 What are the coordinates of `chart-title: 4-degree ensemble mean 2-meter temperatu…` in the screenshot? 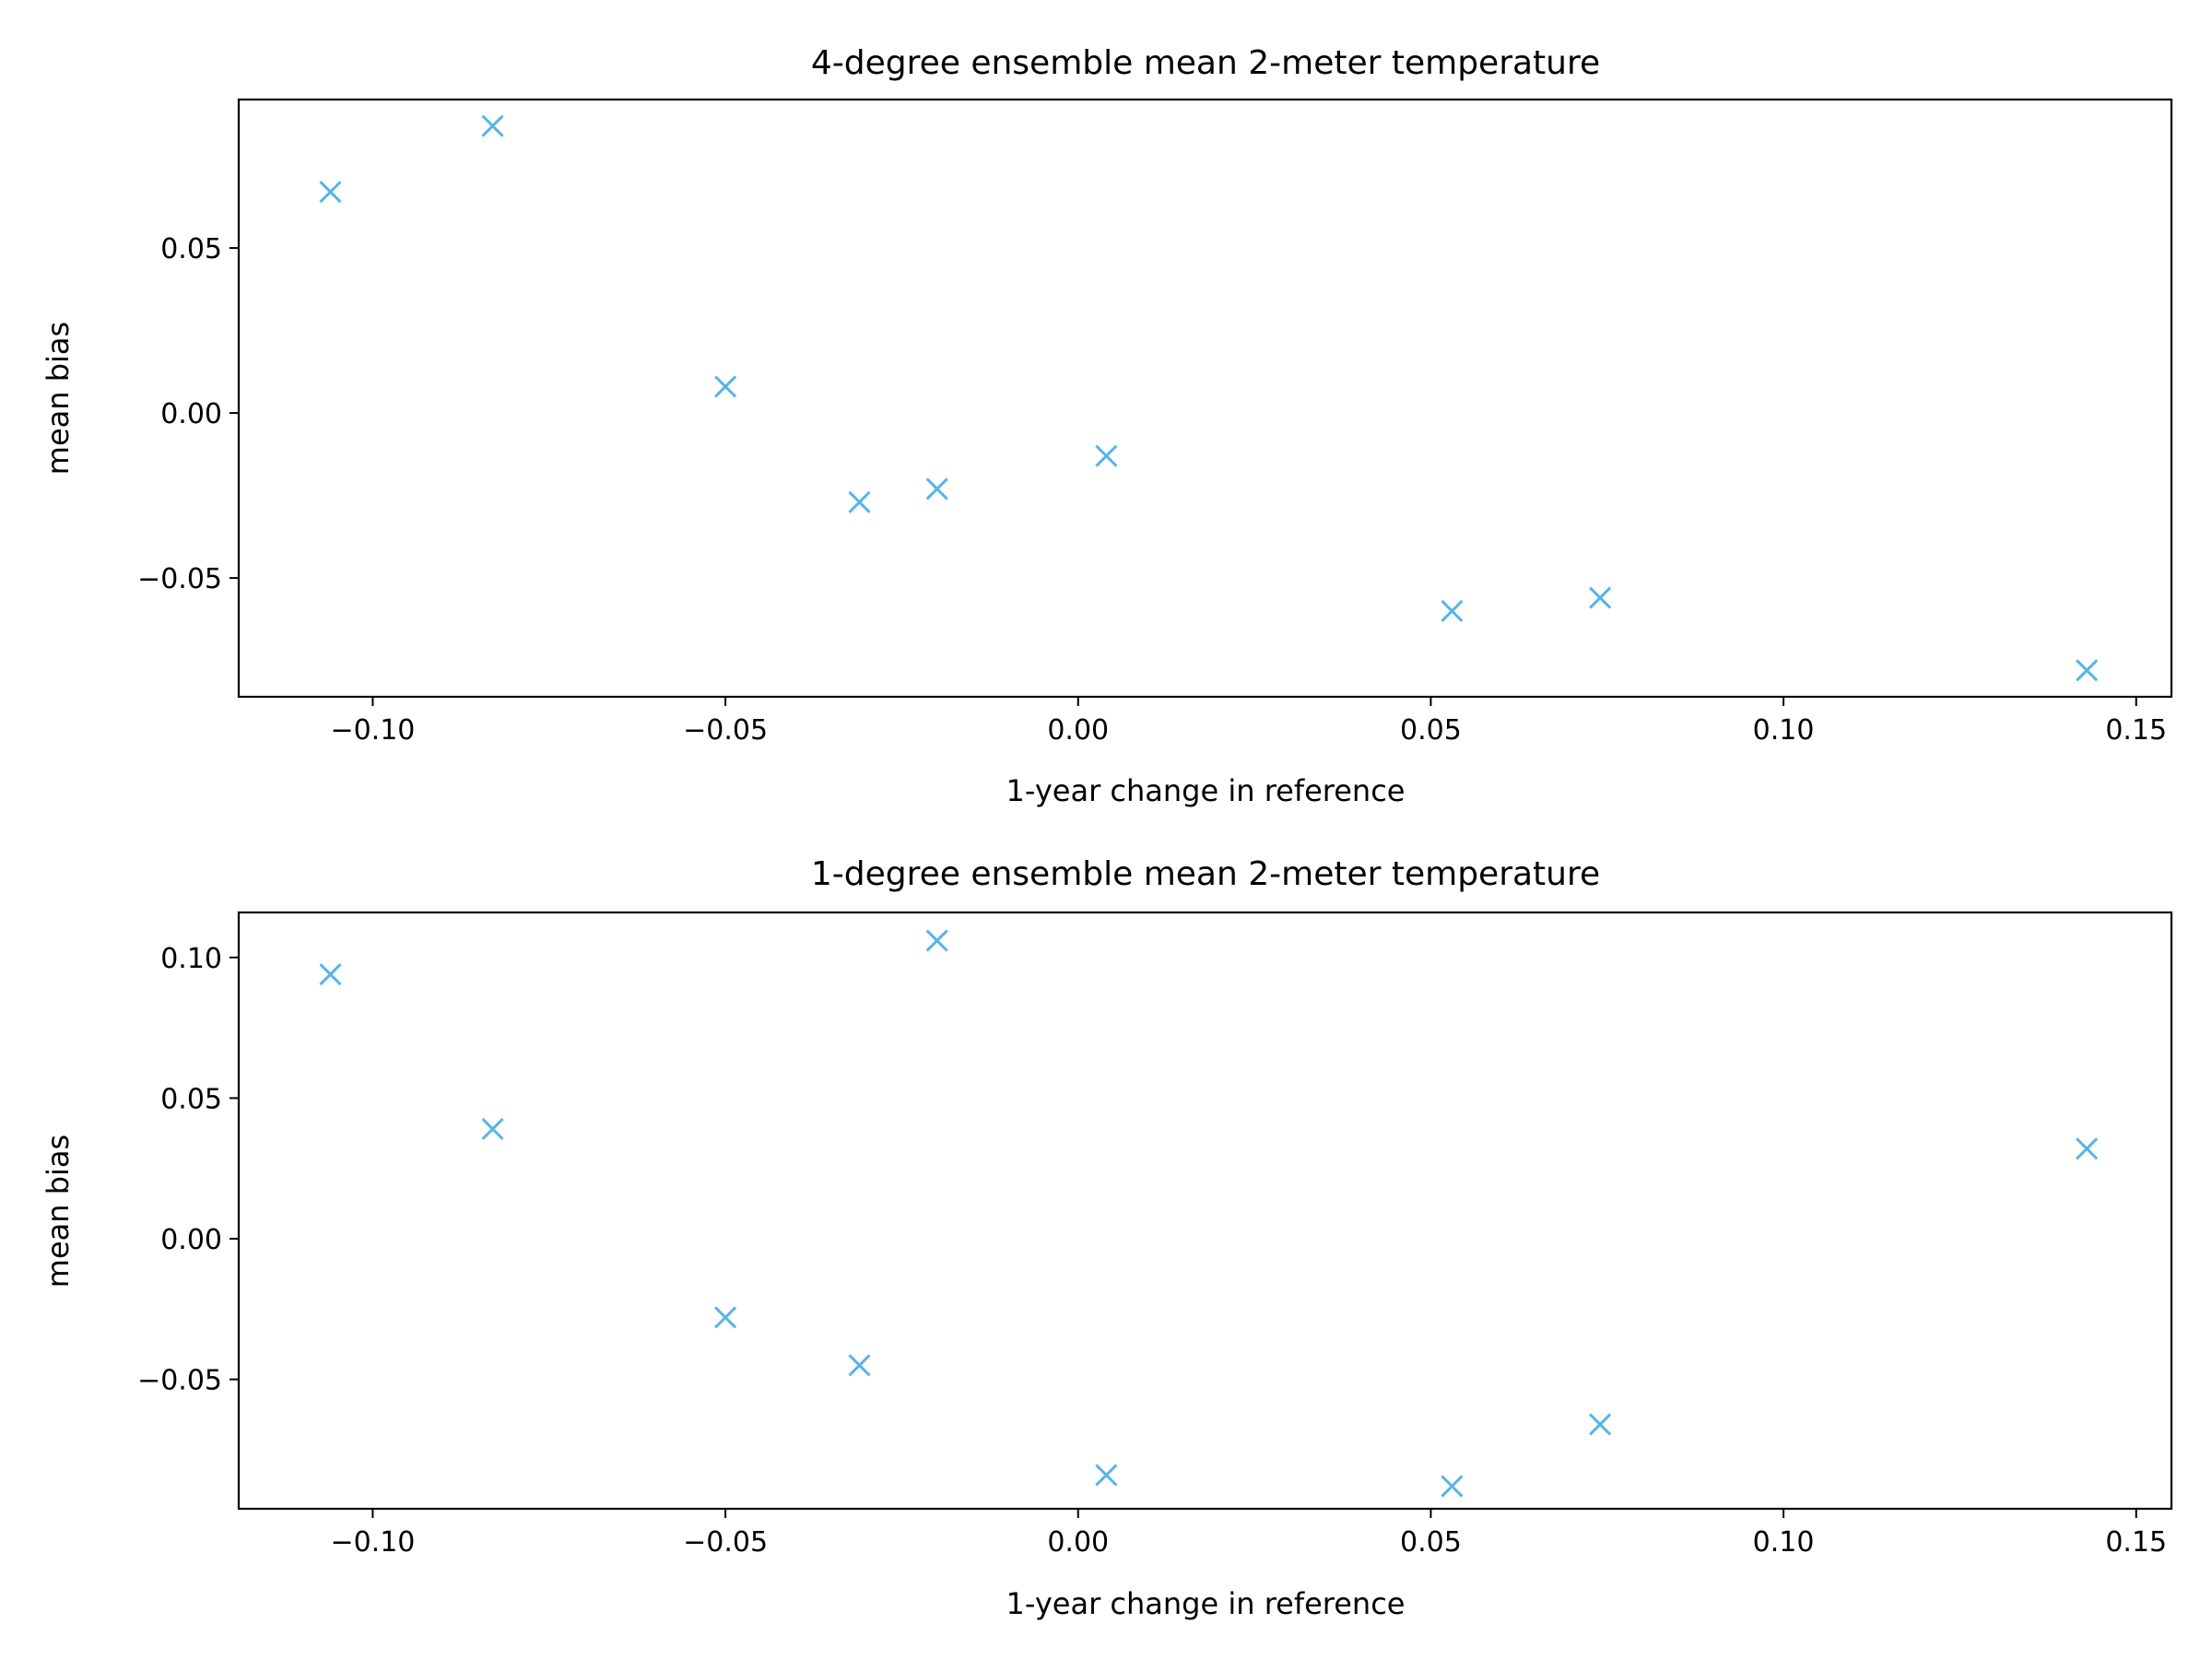 It's located at (1205, 63).